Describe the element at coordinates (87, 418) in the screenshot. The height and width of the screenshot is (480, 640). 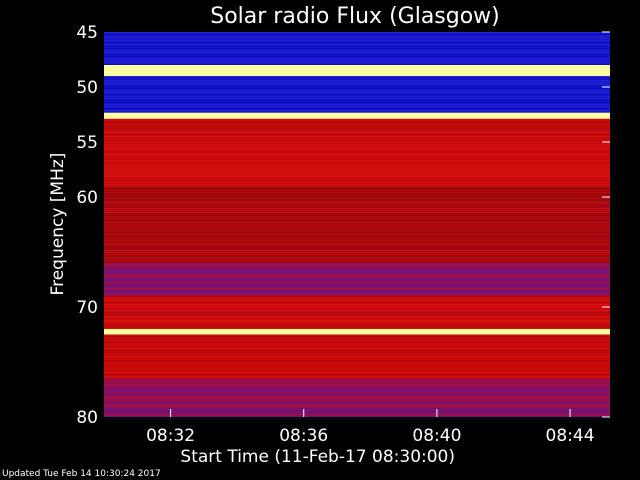
I see `y-tick-label: 80` at that location.